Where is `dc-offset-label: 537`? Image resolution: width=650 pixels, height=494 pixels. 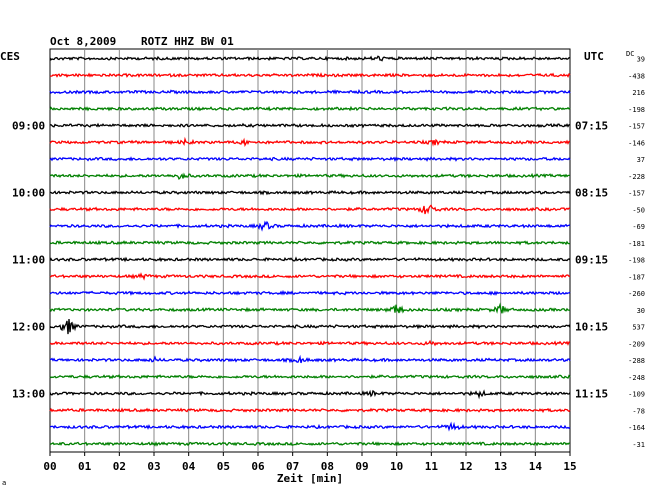
dc-offset-label: 537 is located at coordinates (638, 328).